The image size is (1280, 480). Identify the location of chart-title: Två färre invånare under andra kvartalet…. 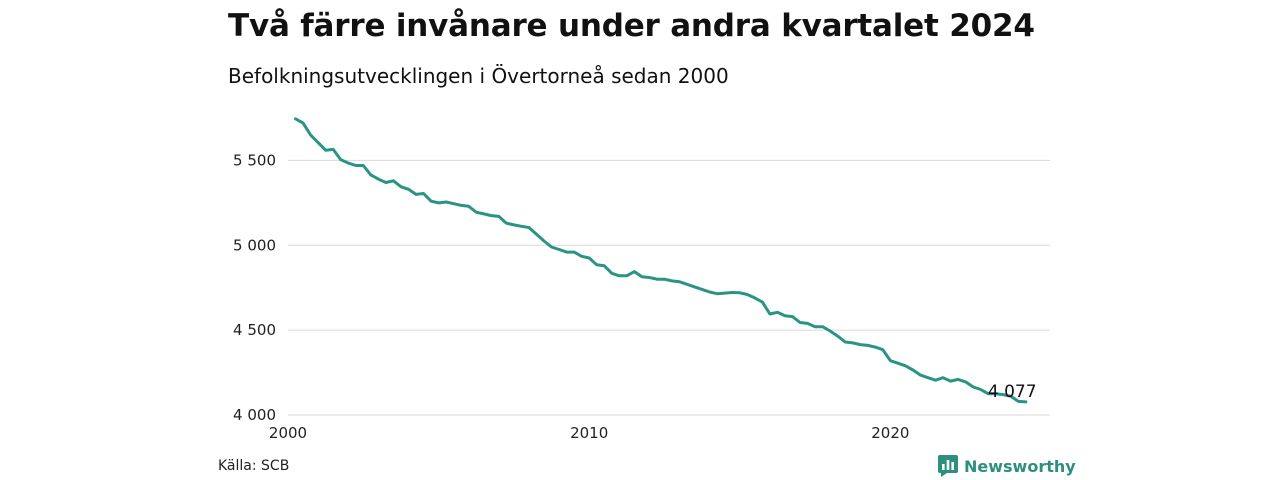
(631, 26).